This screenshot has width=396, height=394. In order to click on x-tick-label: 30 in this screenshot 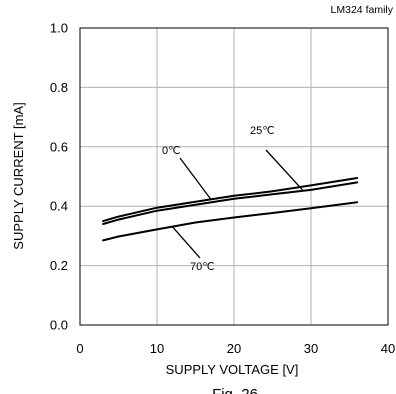, I will do `click(311, 348)`.